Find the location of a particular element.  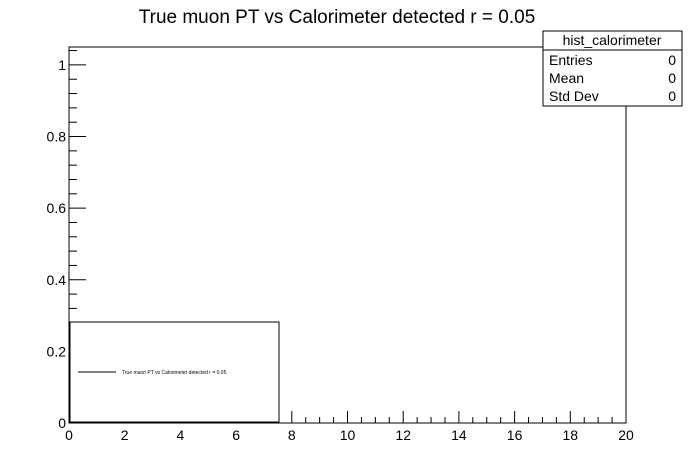

stats-entries-label: Entries is located at coordinates (571, 60).